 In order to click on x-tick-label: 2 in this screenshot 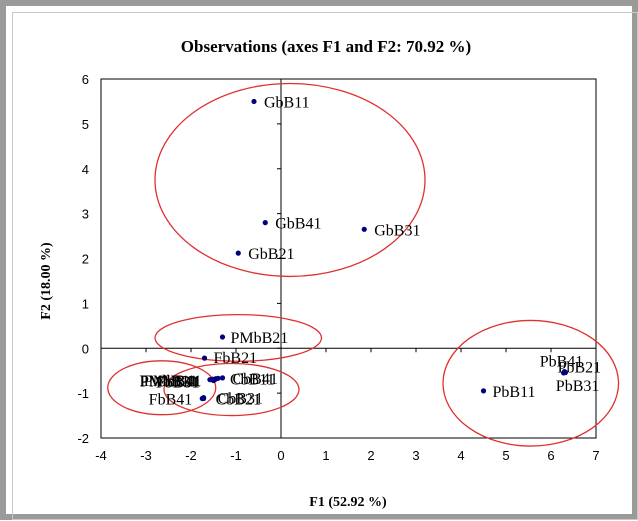, I will do `click(370, 455)`.